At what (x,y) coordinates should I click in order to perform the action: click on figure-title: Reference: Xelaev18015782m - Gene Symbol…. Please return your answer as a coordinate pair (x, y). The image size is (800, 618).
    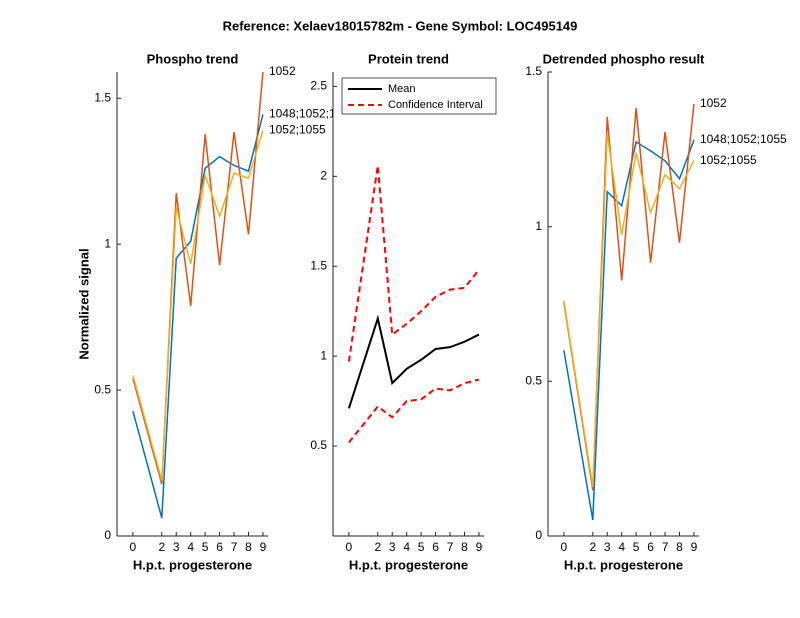
    Looking at the image, I should click on (400, 25).